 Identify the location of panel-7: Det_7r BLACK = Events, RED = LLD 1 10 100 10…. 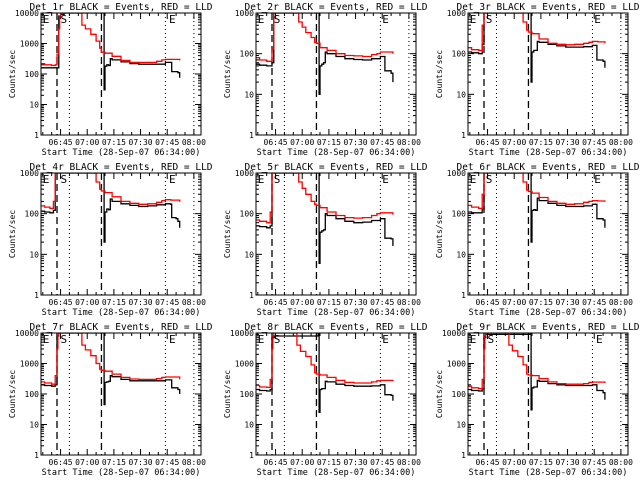
(110, 400).